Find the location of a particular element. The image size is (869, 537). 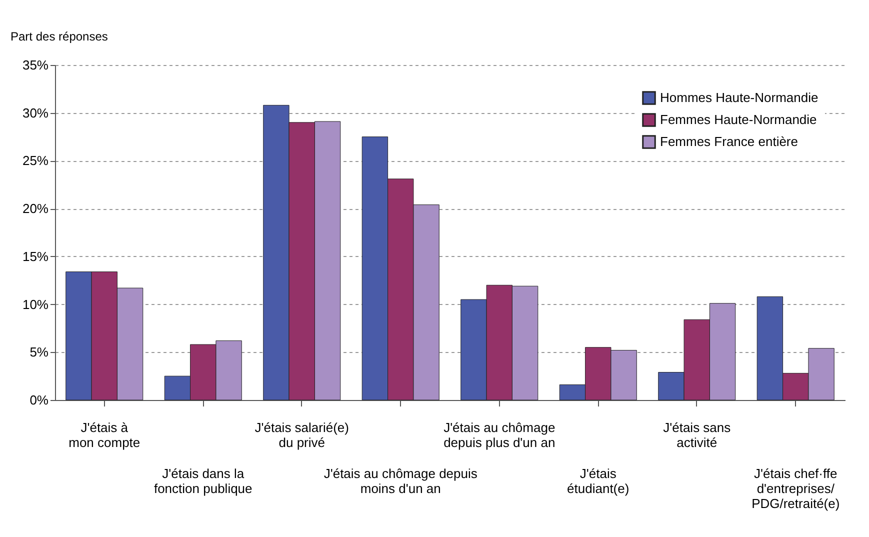

y-tick-label: 5% is located at coordinates (39, 352).